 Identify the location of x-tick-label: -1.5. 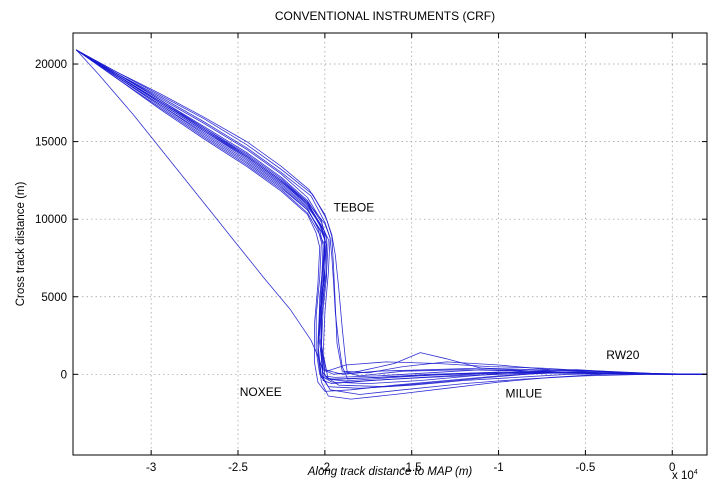
(412, 468).